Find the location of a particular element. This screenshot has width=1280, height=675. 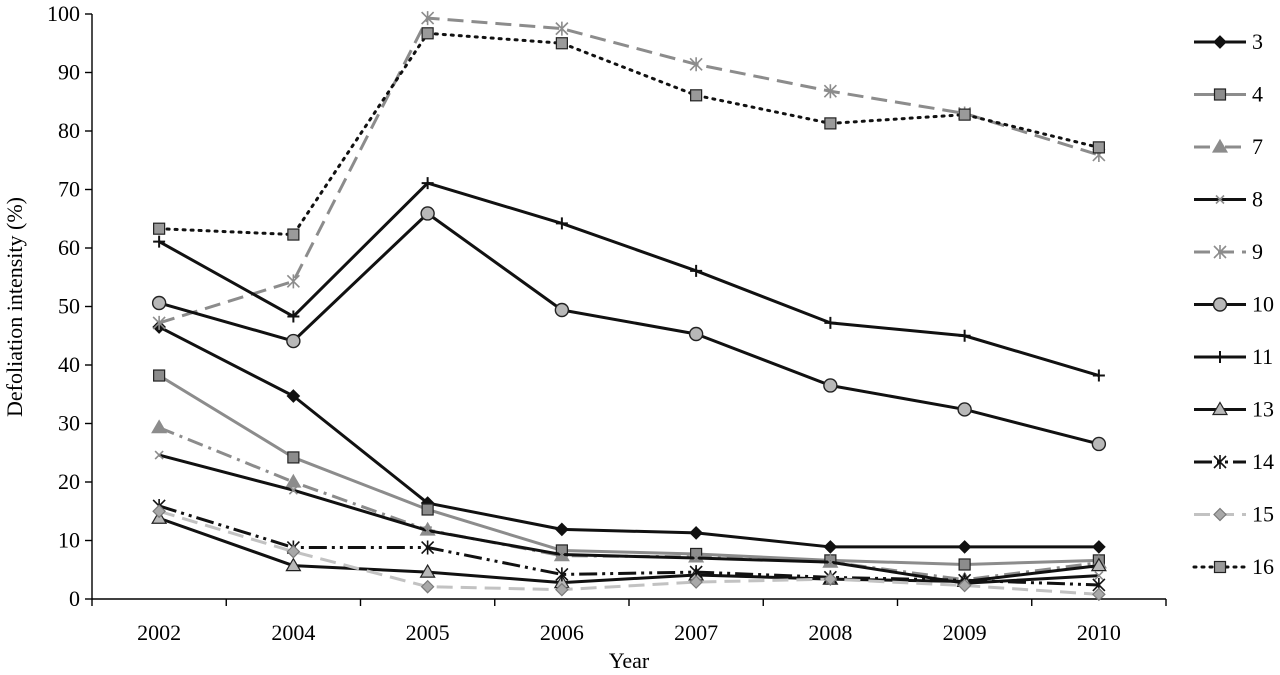

legend-item-7: 7 is located at coordinates (1228, 146).